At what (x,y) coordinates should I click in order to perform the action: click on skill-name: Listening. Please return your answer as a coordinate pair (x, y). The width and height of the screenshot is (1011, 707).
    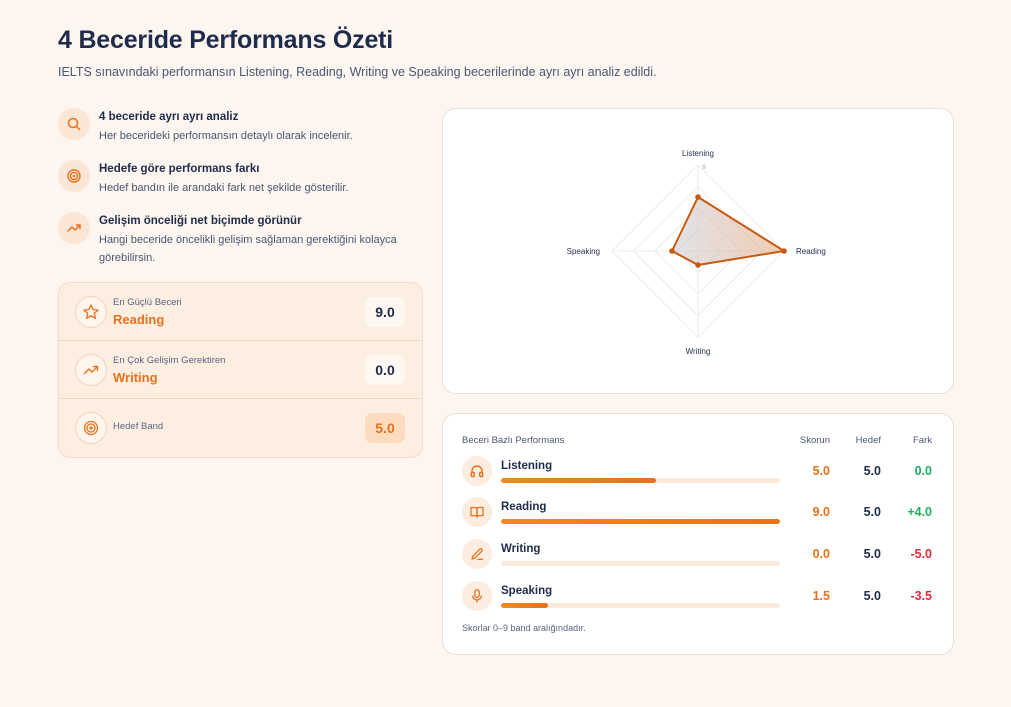
    Looking at the image, I should click on (527, 466).